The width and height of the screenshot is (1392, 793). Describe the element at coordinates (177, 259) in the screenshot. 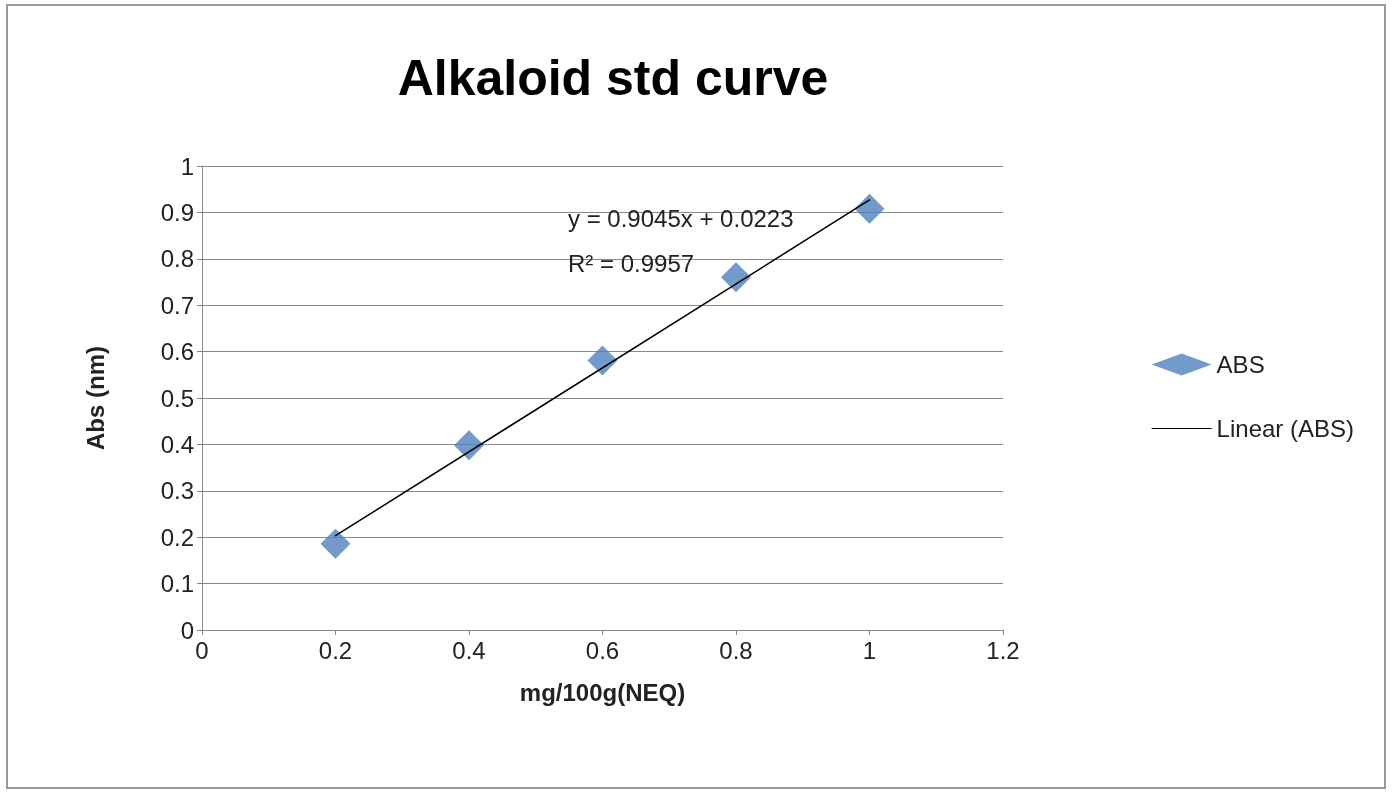

I see `y-tick-label: 0.8` at that location.